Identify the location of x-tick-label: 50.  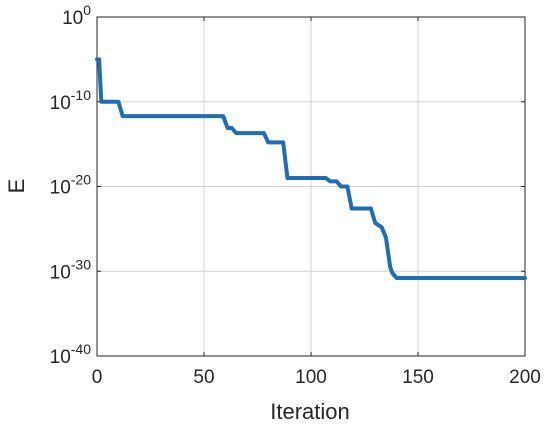
(203, 377).